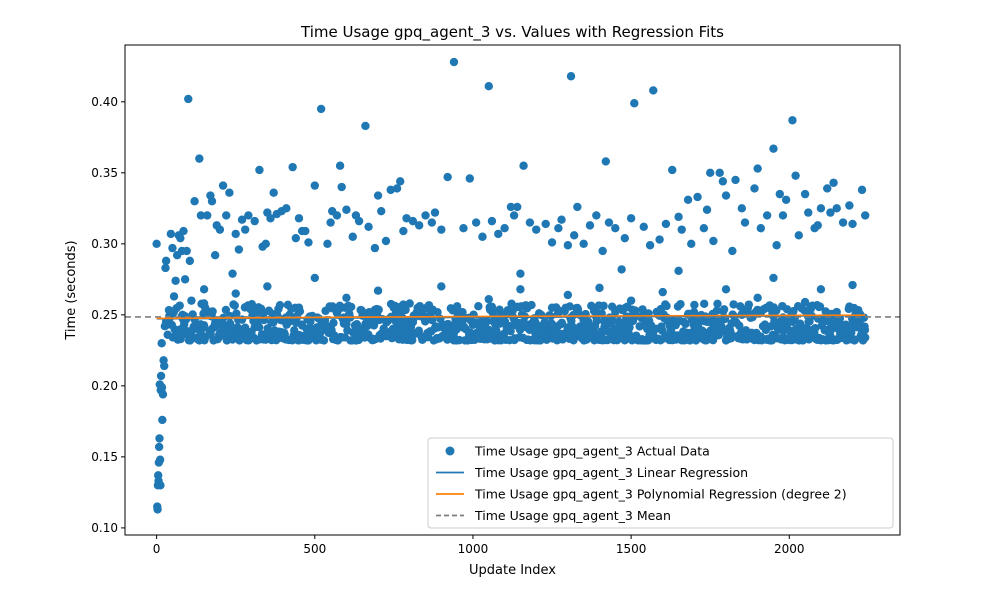 This screenshot has height=600, width=1000. Describe the element at coordinates (450, 451) in the screenshot. I see `legend-marker-scatter` at that location.